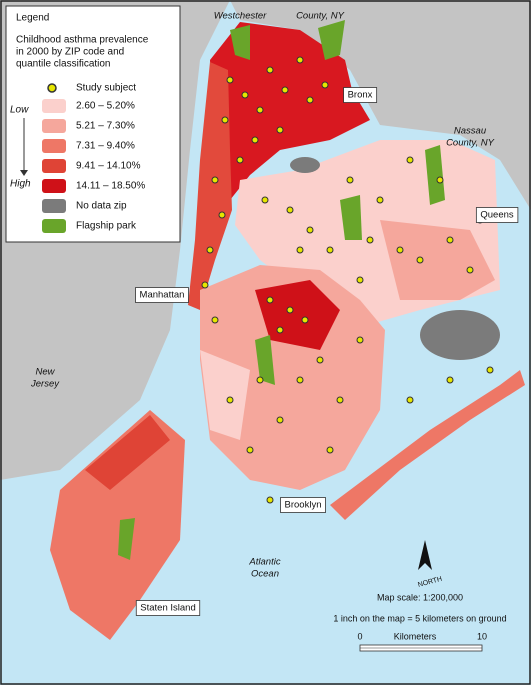 The width and height of the screenshot is (531, 690). What do you see at coordinates (20, 184) in the screenshot?
I see `legend-high: High` at bounding box center [20, 184].